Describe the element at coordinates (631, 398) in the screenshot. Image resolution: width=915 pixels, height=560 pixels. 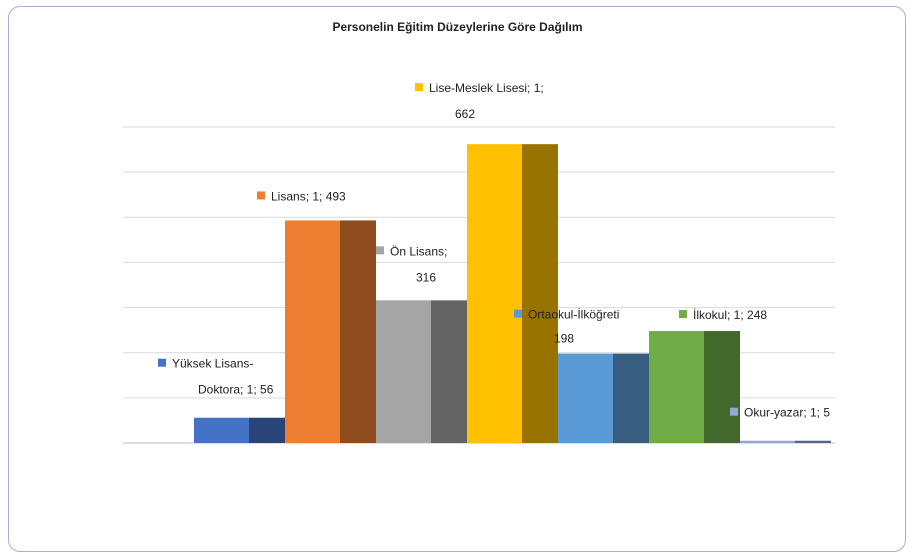
I see `bar-depth-ortaokul-i-lk-retim` at that location.